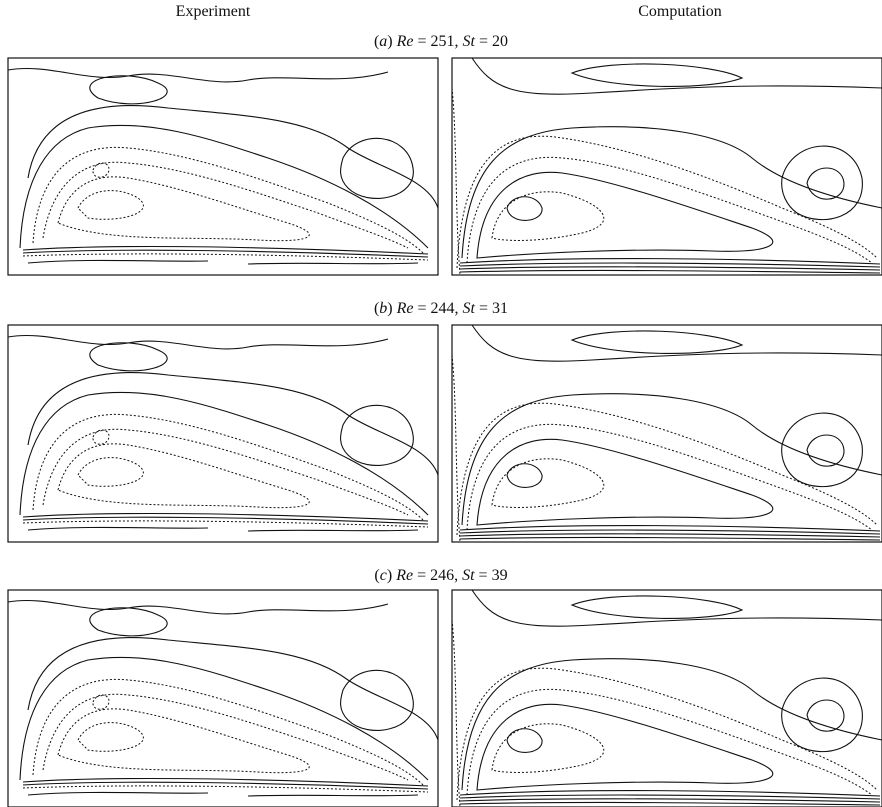  What do you see at coordinates (491, 41) in the screenshot?
I see `label-part: = 20` at bounding box center [491, 41].